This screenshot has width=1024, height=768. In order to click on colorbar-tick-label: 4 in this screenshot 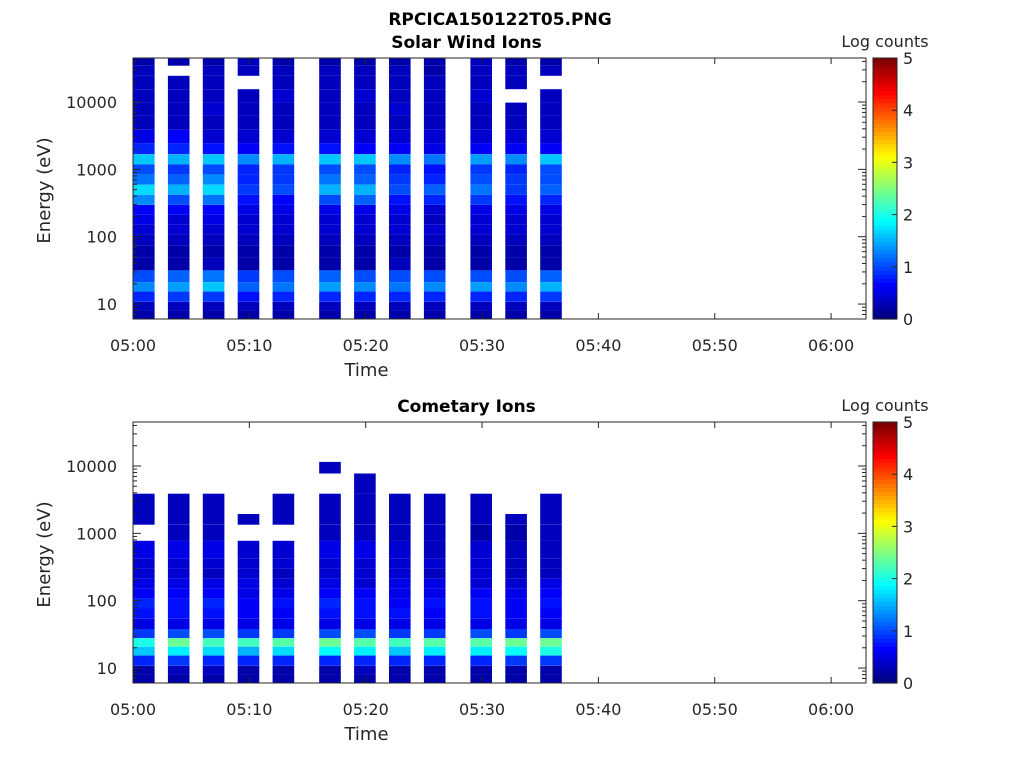, I will do `click(908, 110)`.